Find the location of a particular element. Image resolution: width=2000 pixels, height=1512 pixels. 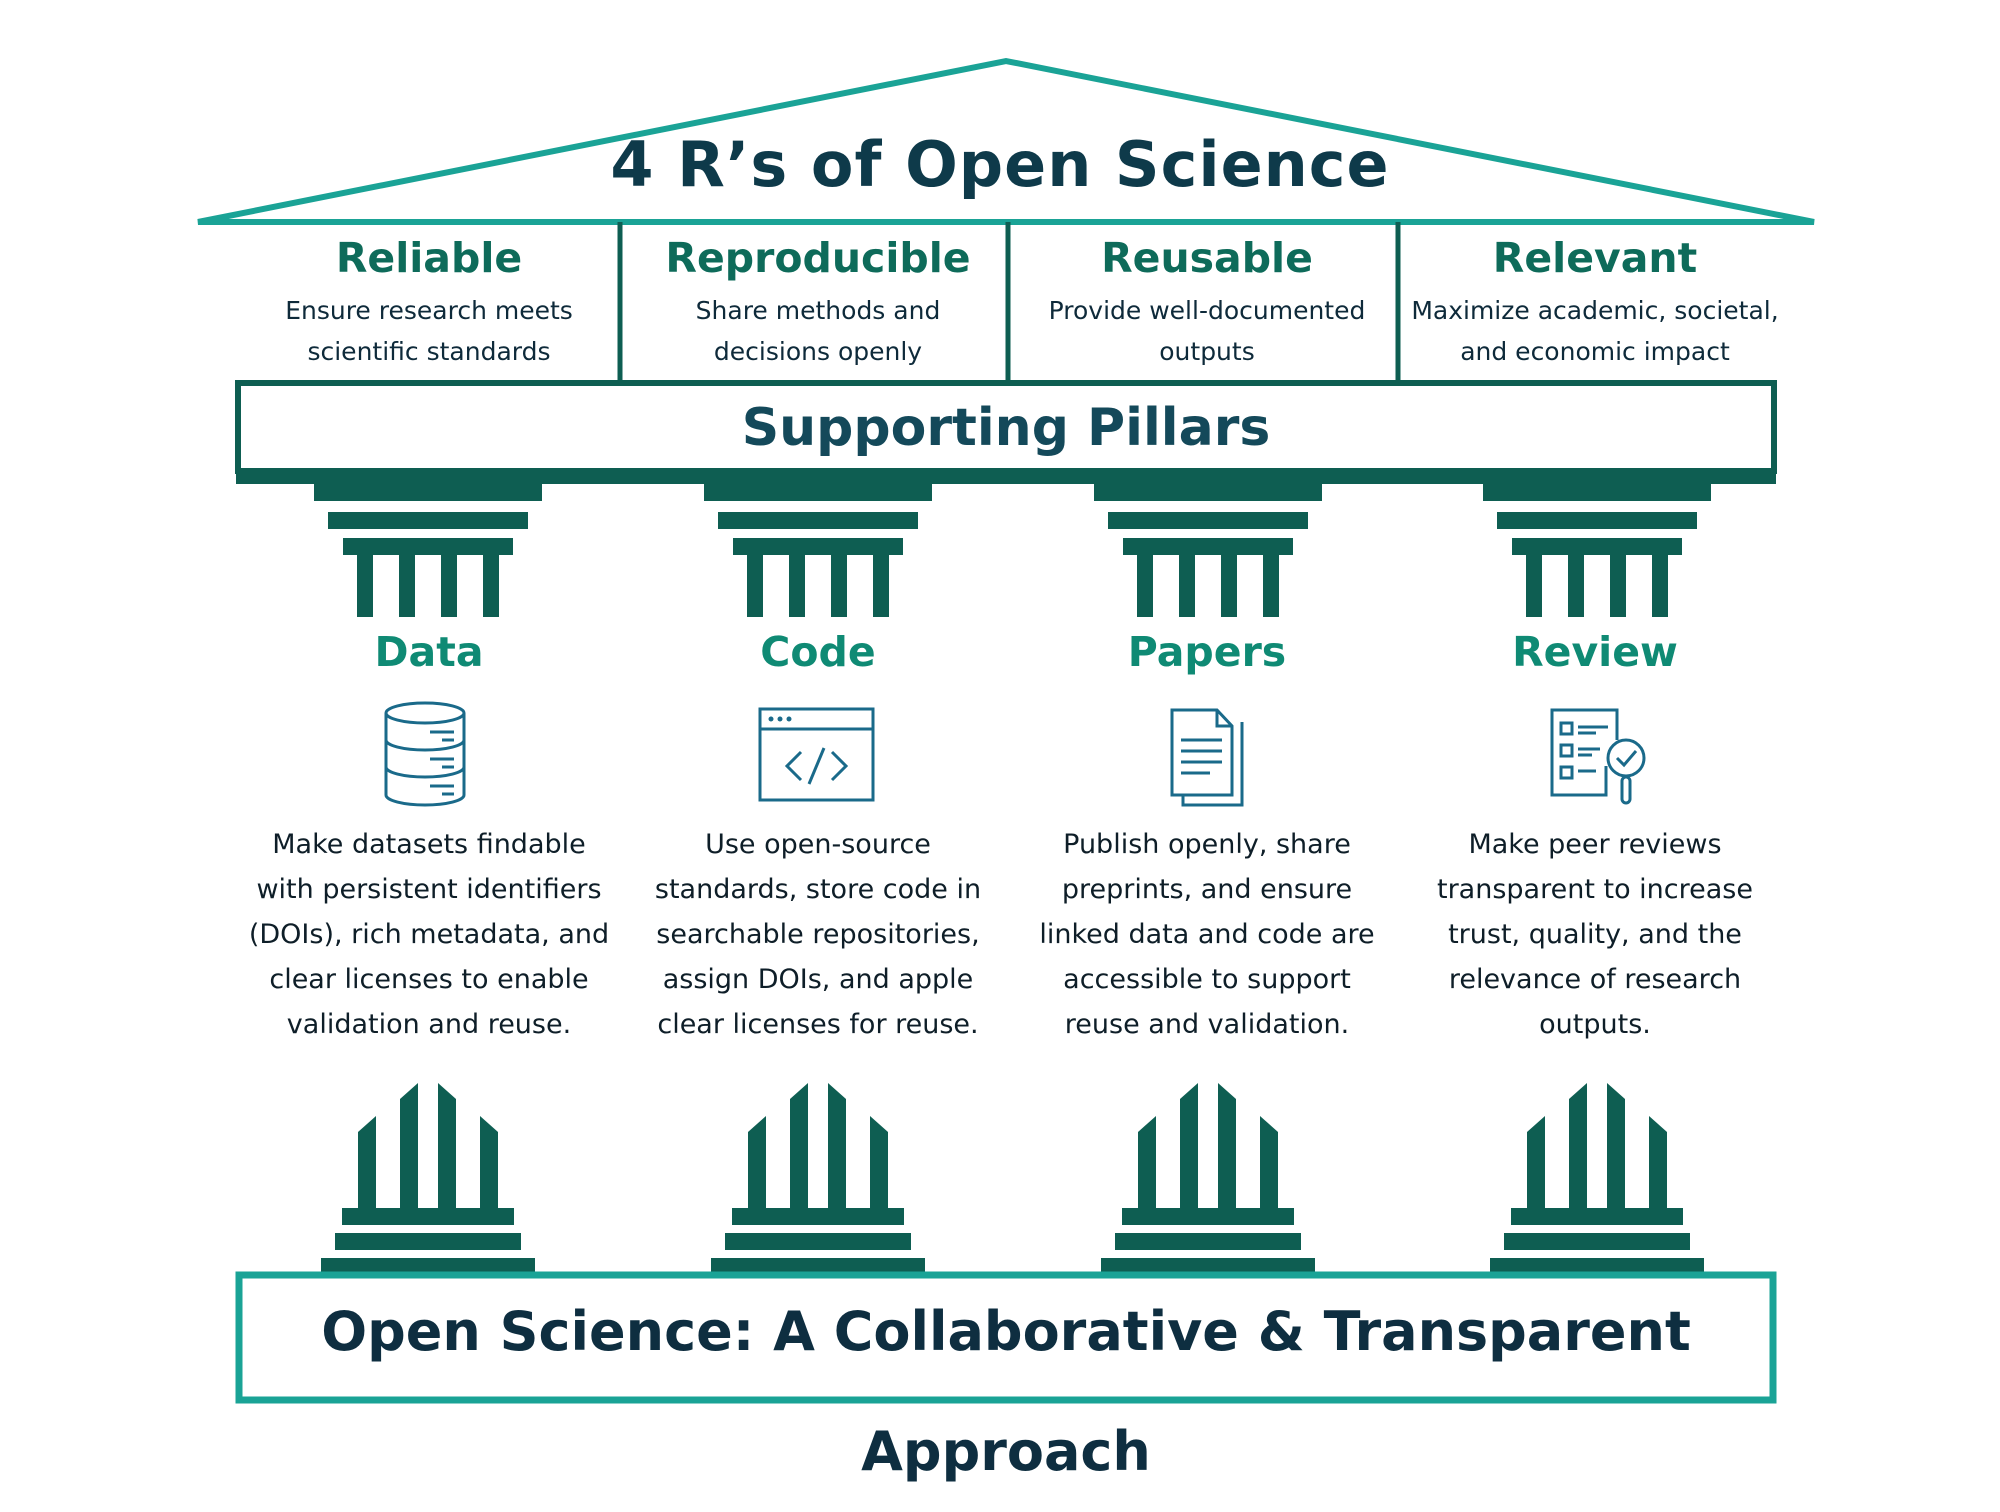

pillar-title-code: Code is located at coordinates (818, 652).